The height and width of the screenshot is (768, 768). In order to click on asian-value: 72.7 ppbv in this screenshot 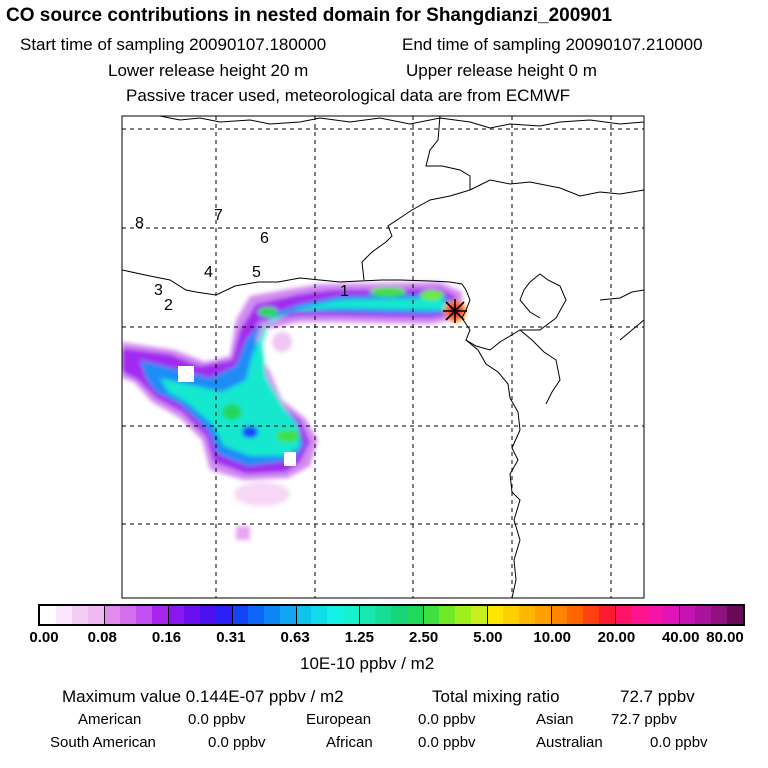, I will do `click(644, 719)`.